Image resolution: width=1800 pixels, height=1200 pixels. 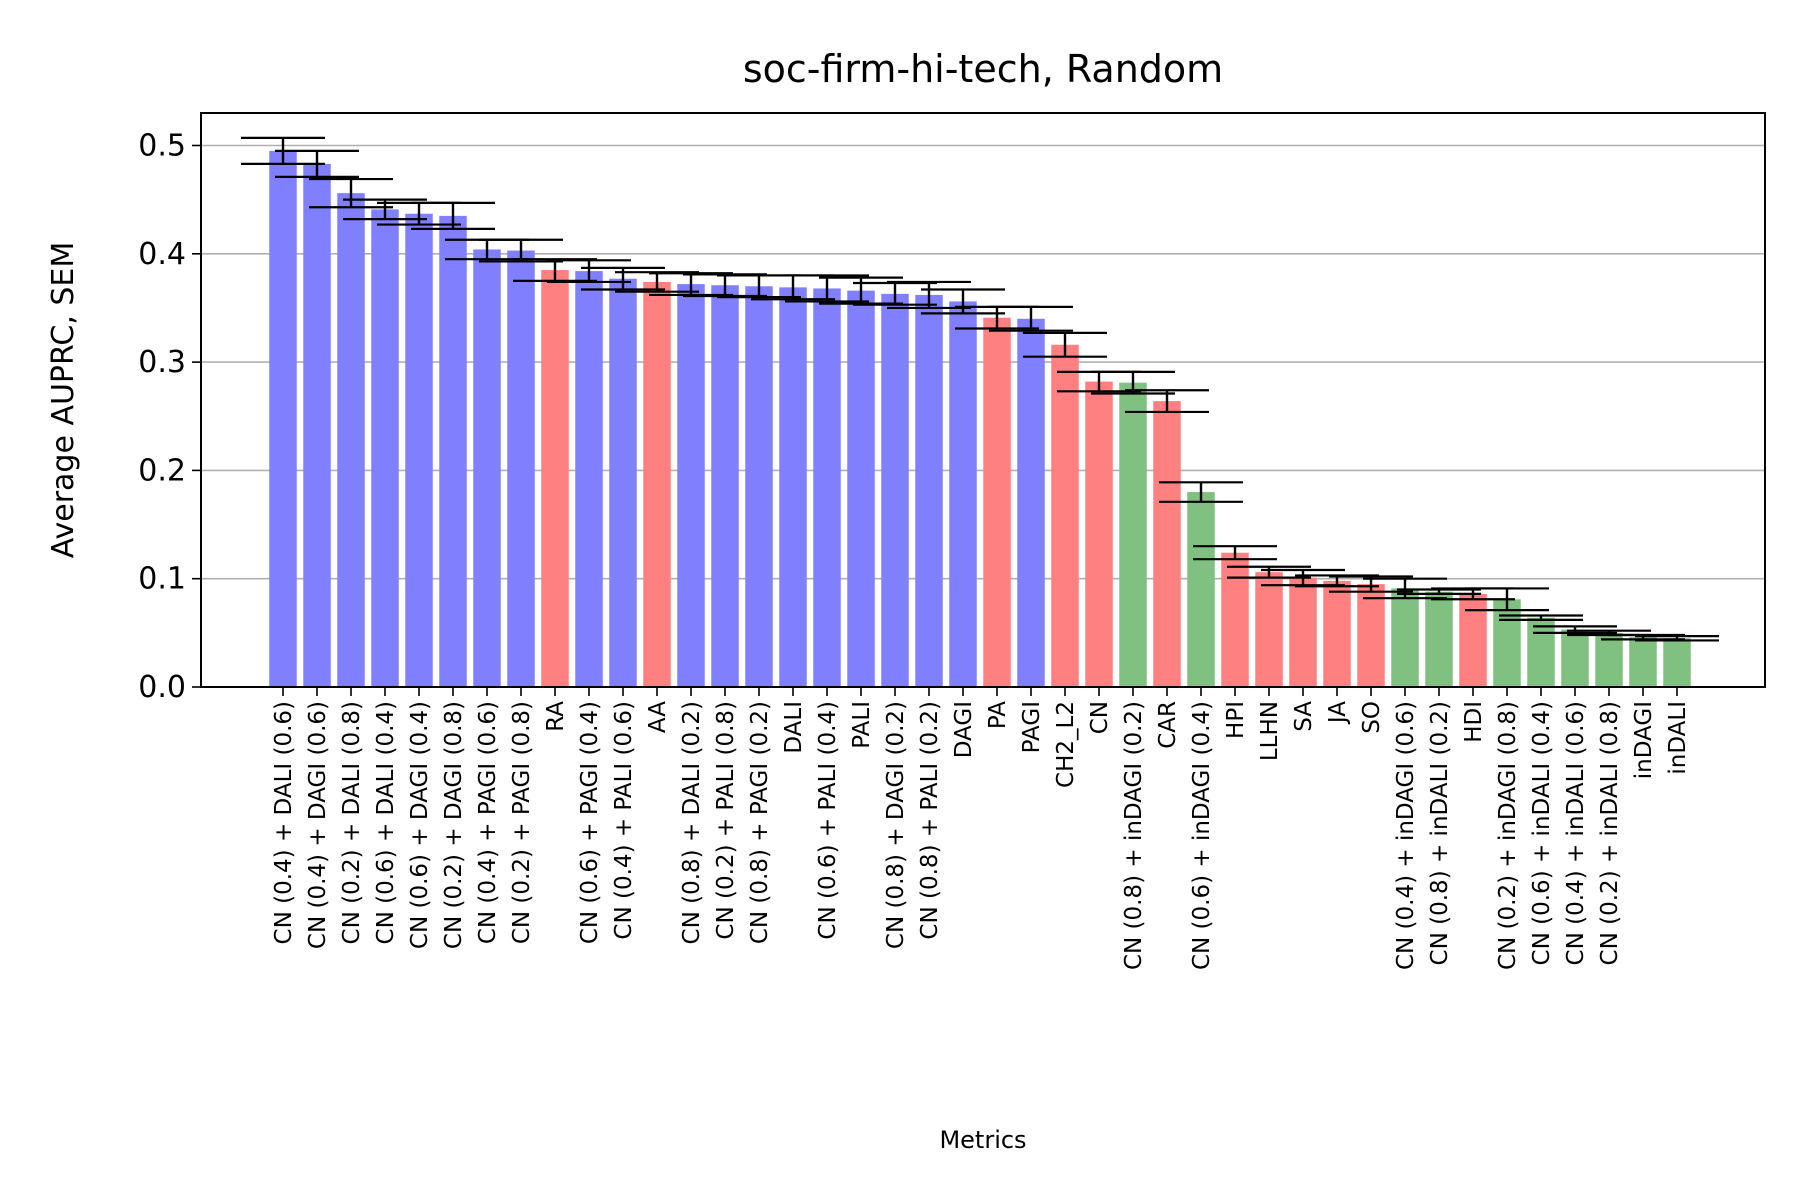 I want to click on x-tick-label: CN (0.8) + inDAGI (0.2), so click(x=1134, y=835).